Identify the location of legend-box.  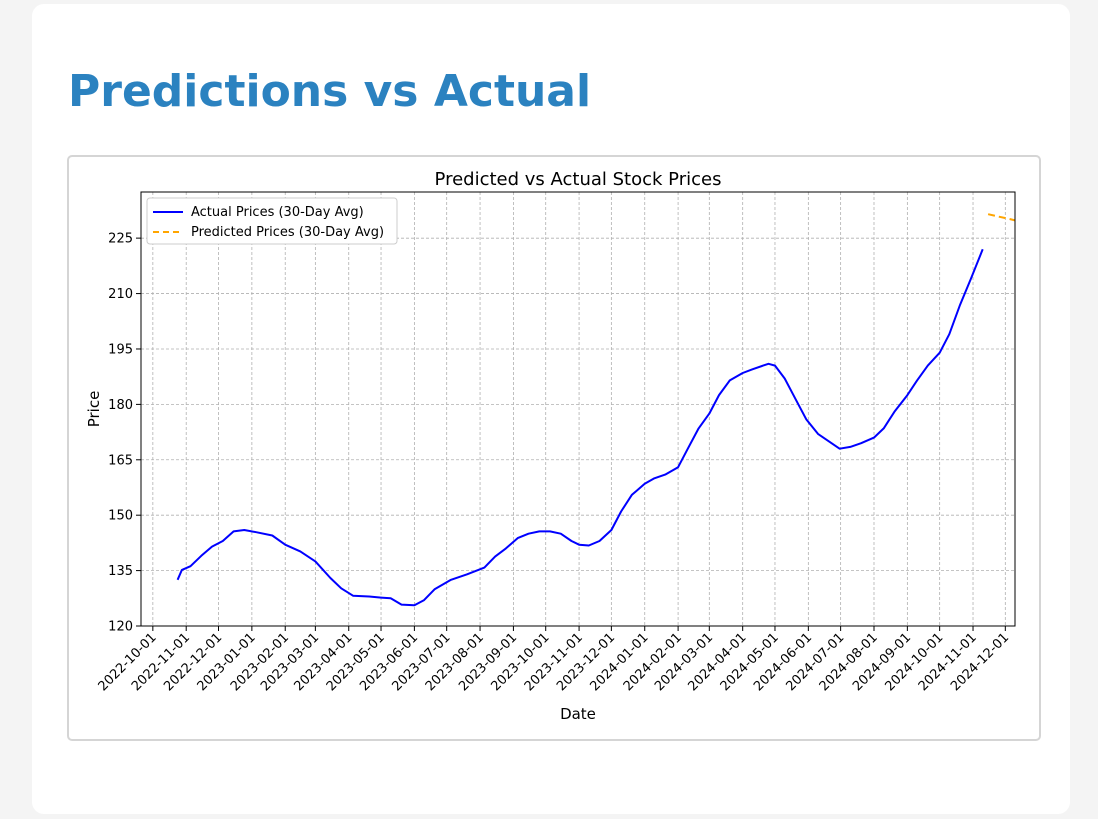
(272, 221).